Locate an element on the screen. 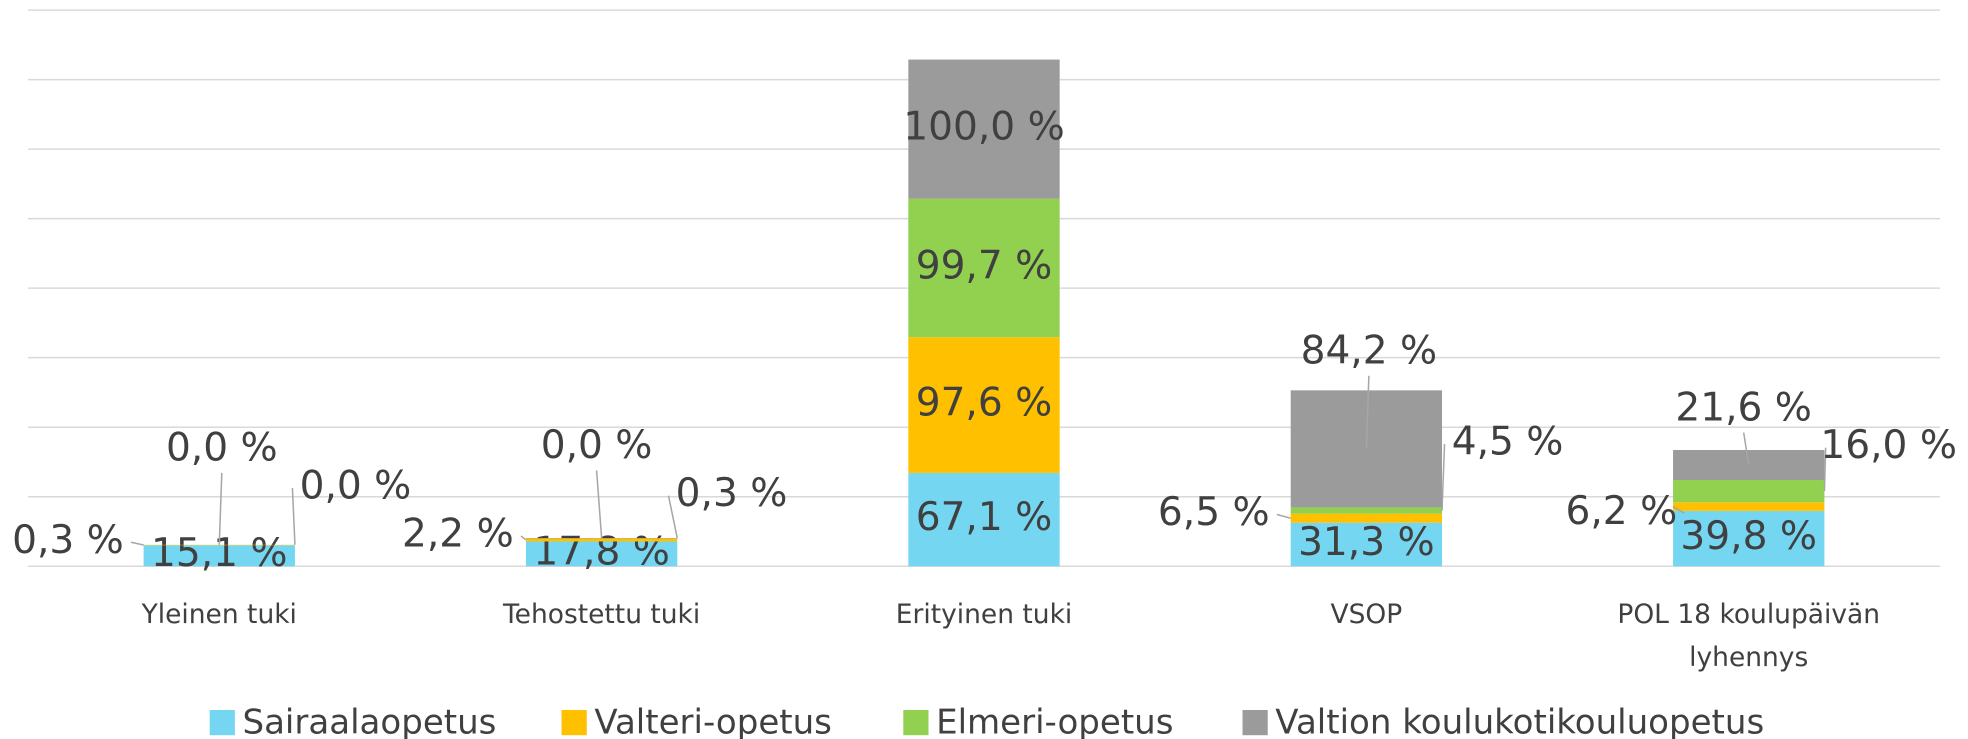 This screenshot has width=1968, height=739. data-label: 6,2 % is located at coordinates (1622, 511).